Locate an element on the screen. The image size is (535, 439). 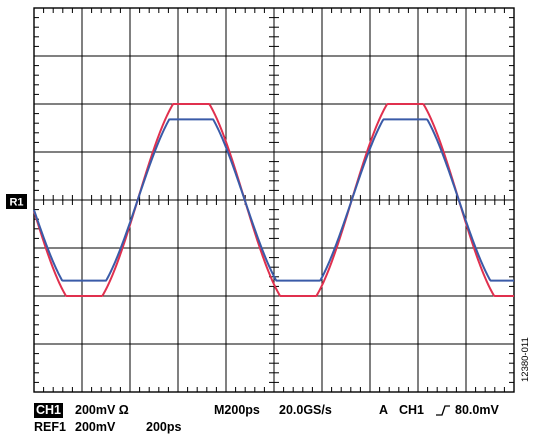
sample-rate: 20.0GS/s is located at coordinates (305, 410).